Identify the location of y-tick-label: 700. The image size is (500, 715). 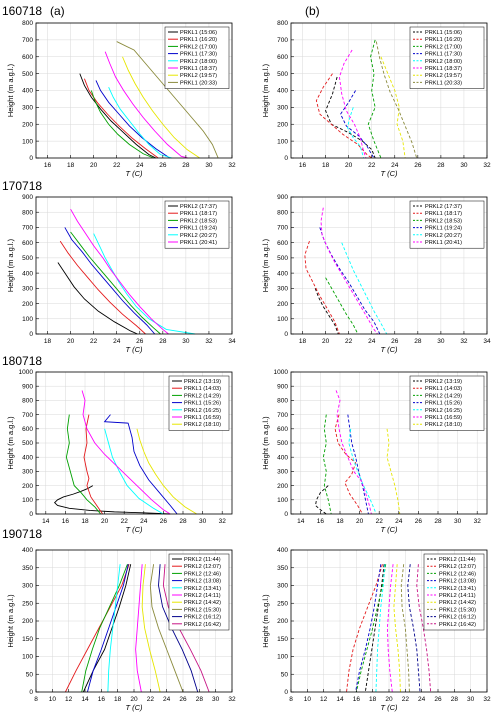
(27, 228).